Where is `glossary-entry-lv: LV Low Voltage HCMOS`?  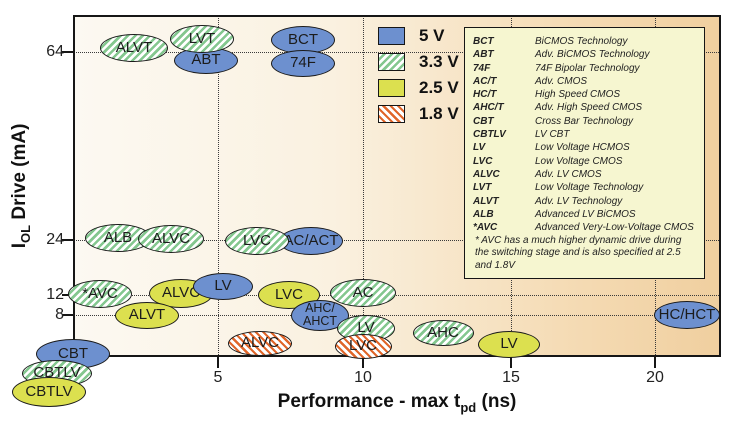 glossary-entry-lv: LV Low Voltage HCMOS is located at coordinates (584, 147).